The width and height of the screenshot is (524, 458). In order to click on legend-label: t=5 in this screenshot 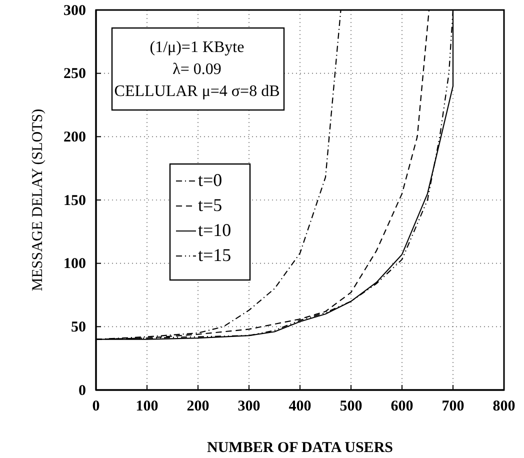, I will do `click(210, 205)`.